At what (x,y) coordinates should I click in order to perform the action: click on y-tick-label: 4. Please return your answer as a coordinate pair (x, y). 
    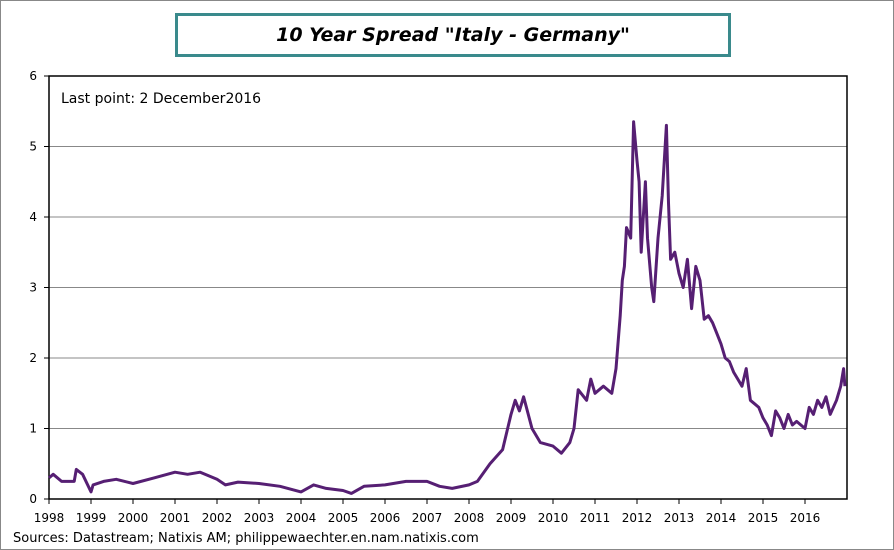
    Looking at the image, I should click on (33, 217).